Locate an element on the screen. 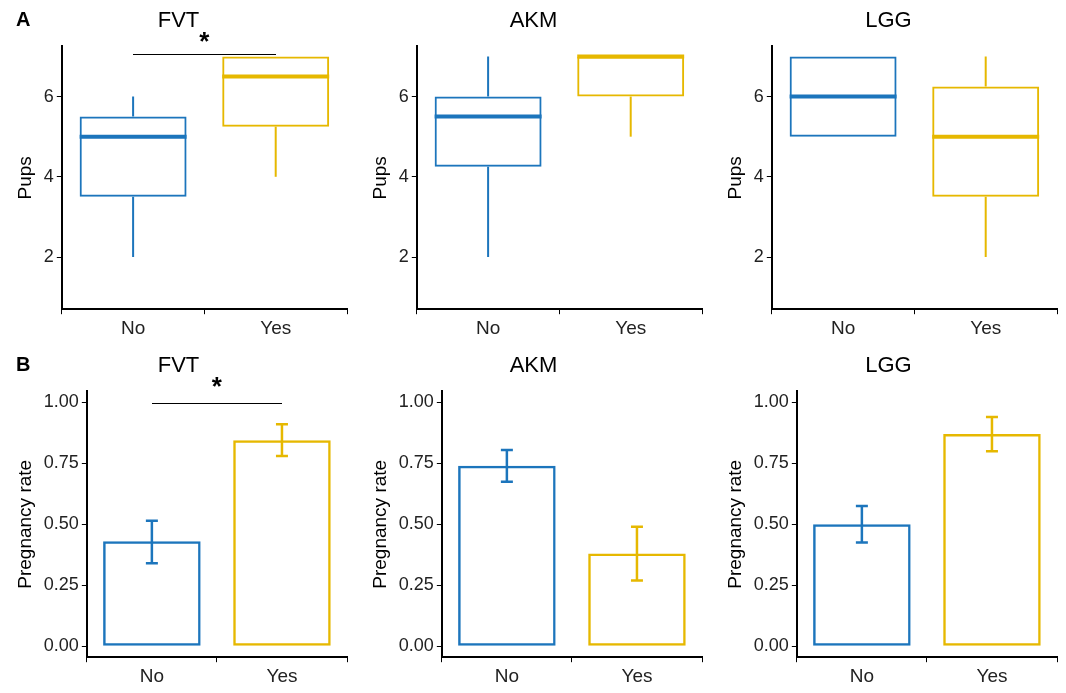 This screenshot has height=693, width=1066. text: A is located at coordinates (23, 18).